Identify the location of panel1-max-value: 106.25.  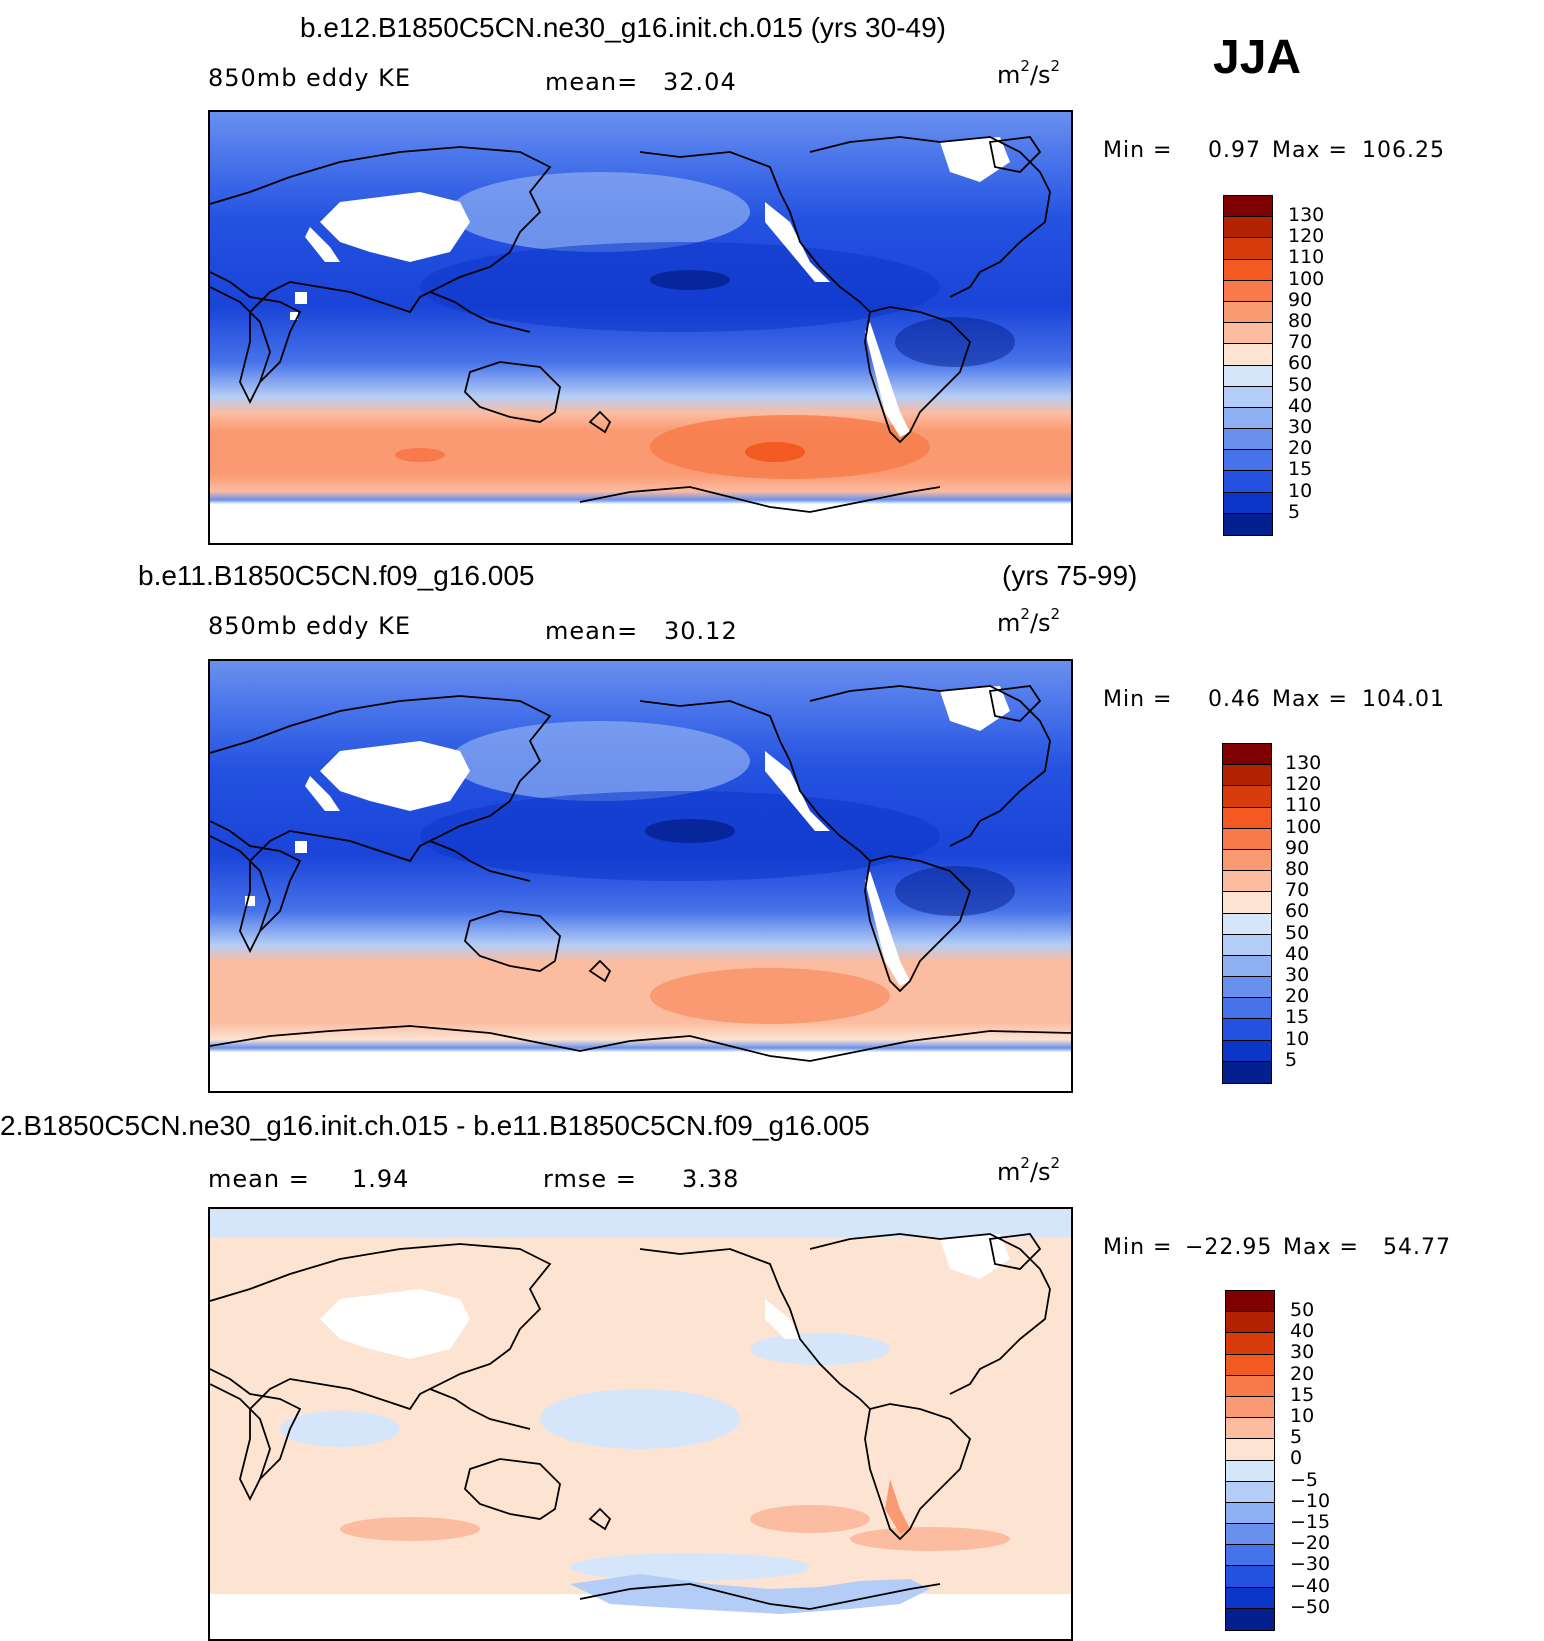
(1403, 150).